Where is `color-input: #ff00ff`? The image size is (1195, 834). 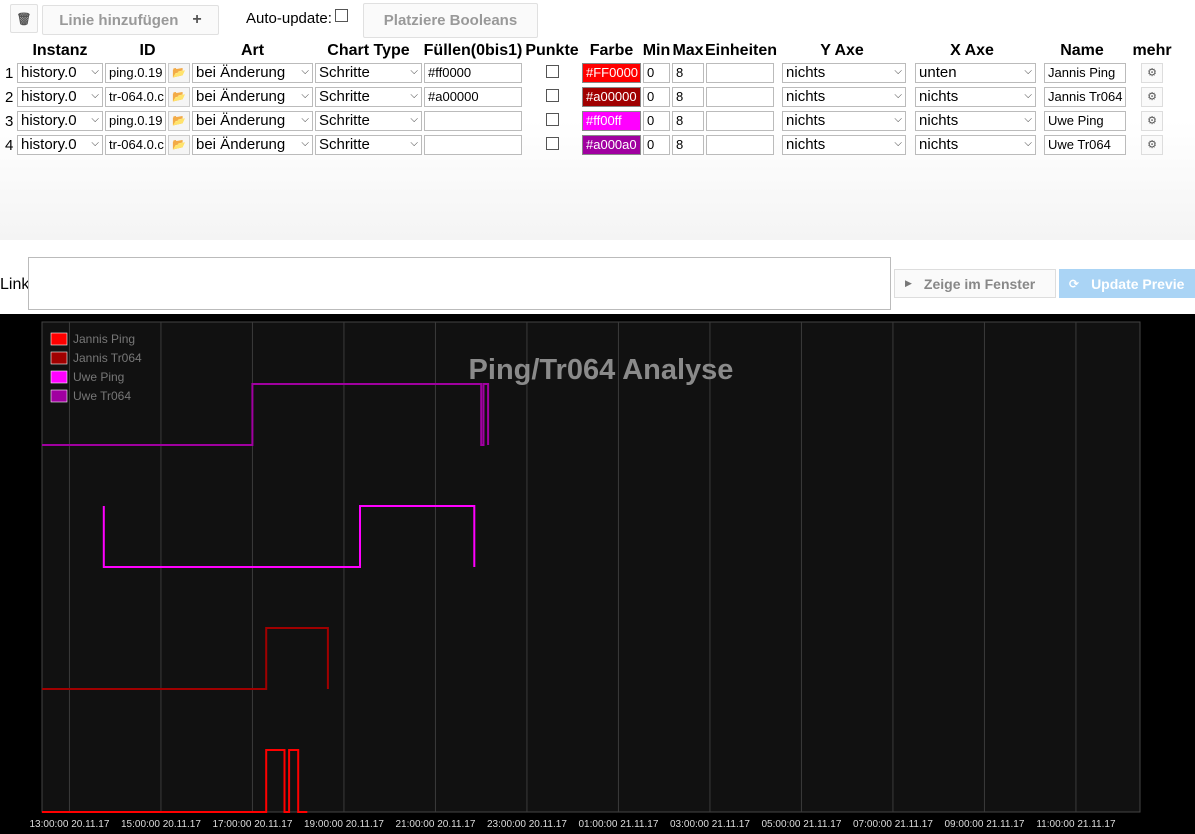 color-input: #ff00ff is located at coordinates (611, 121).